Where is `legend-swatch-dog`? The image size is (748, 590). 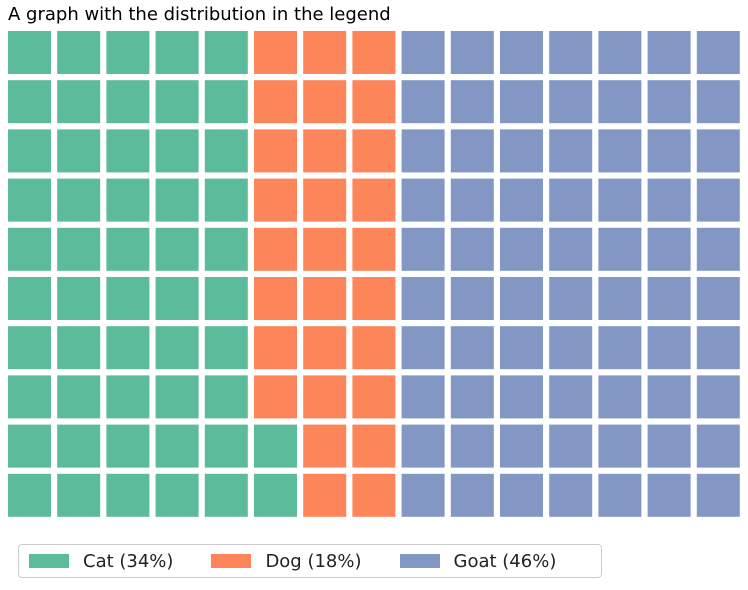
legend-swatch-dog is located at coordinates (231, 561).